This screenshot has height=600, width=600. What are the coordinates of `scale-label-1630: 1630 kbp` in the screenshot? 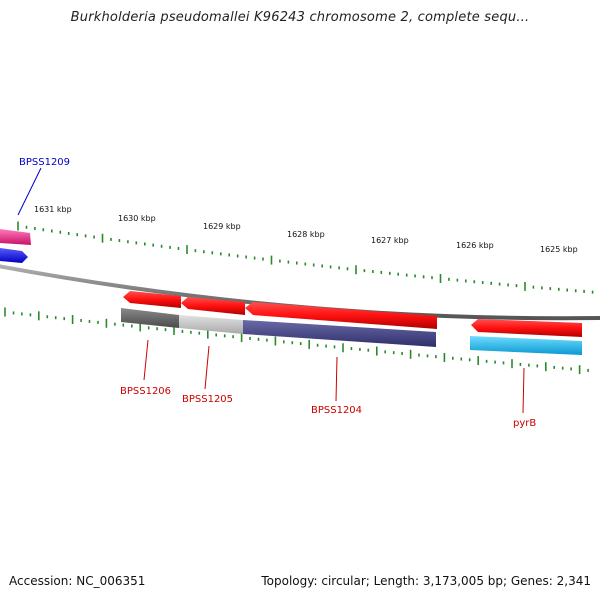 It's located at (137, 218).